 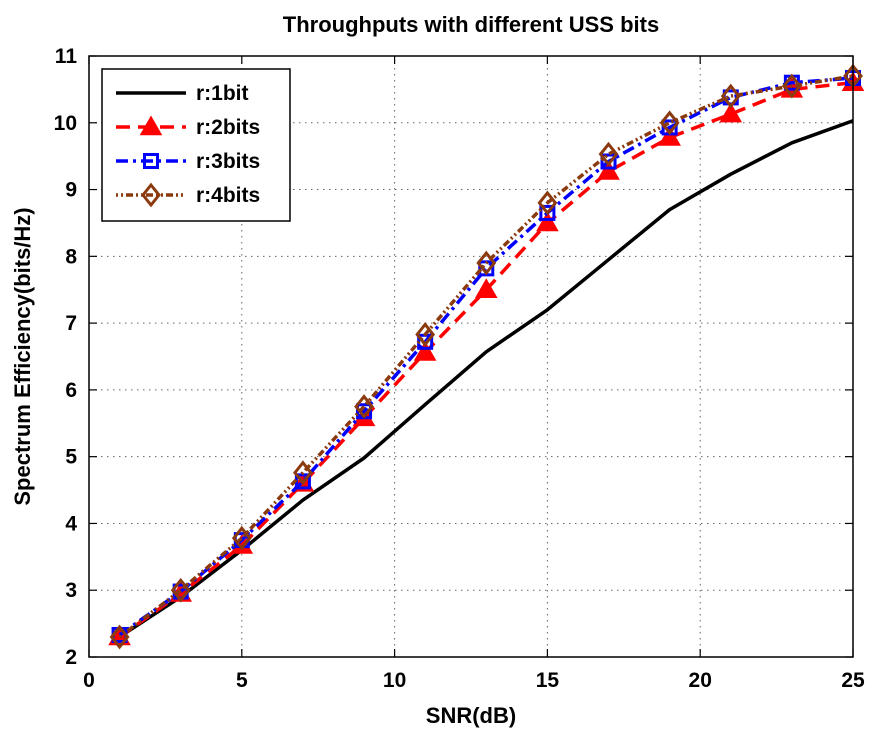 I want to click on y-axis-label: Spectrum Efficiency(bits/Hz), so click(x=22, y=356).